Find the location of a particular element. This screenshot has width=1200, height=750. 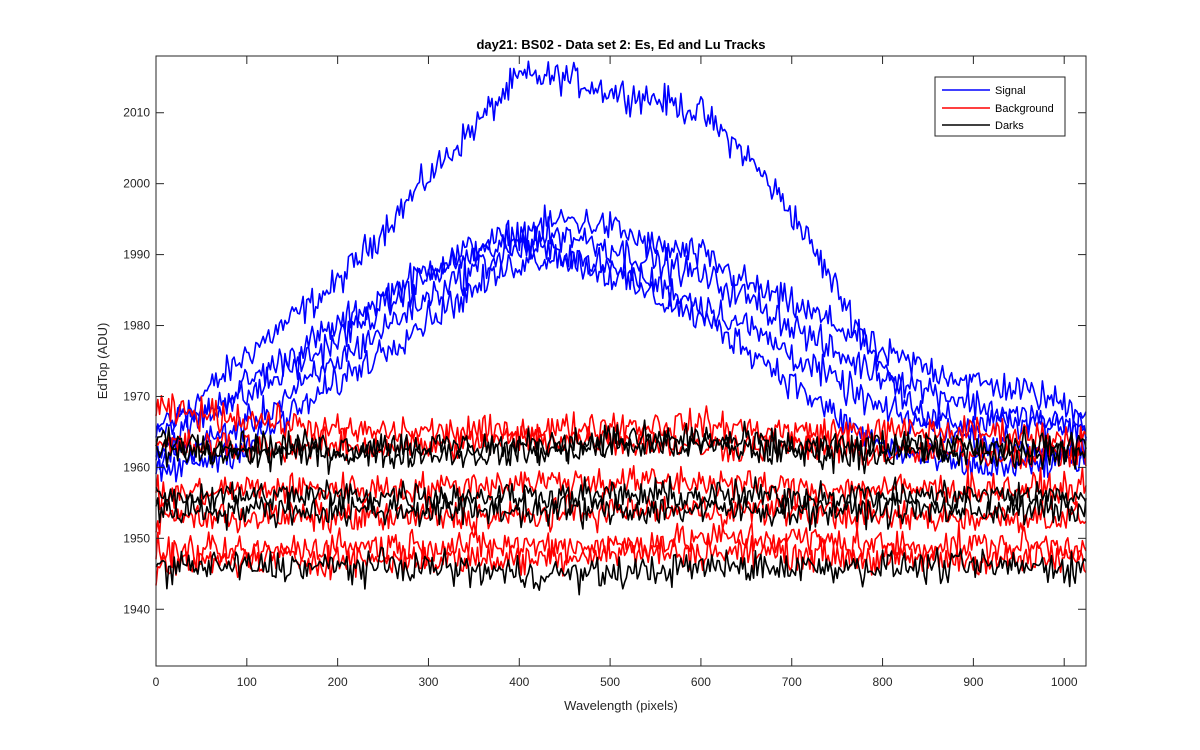

x-tick-label: 700 is located at coordinates (792, 682).